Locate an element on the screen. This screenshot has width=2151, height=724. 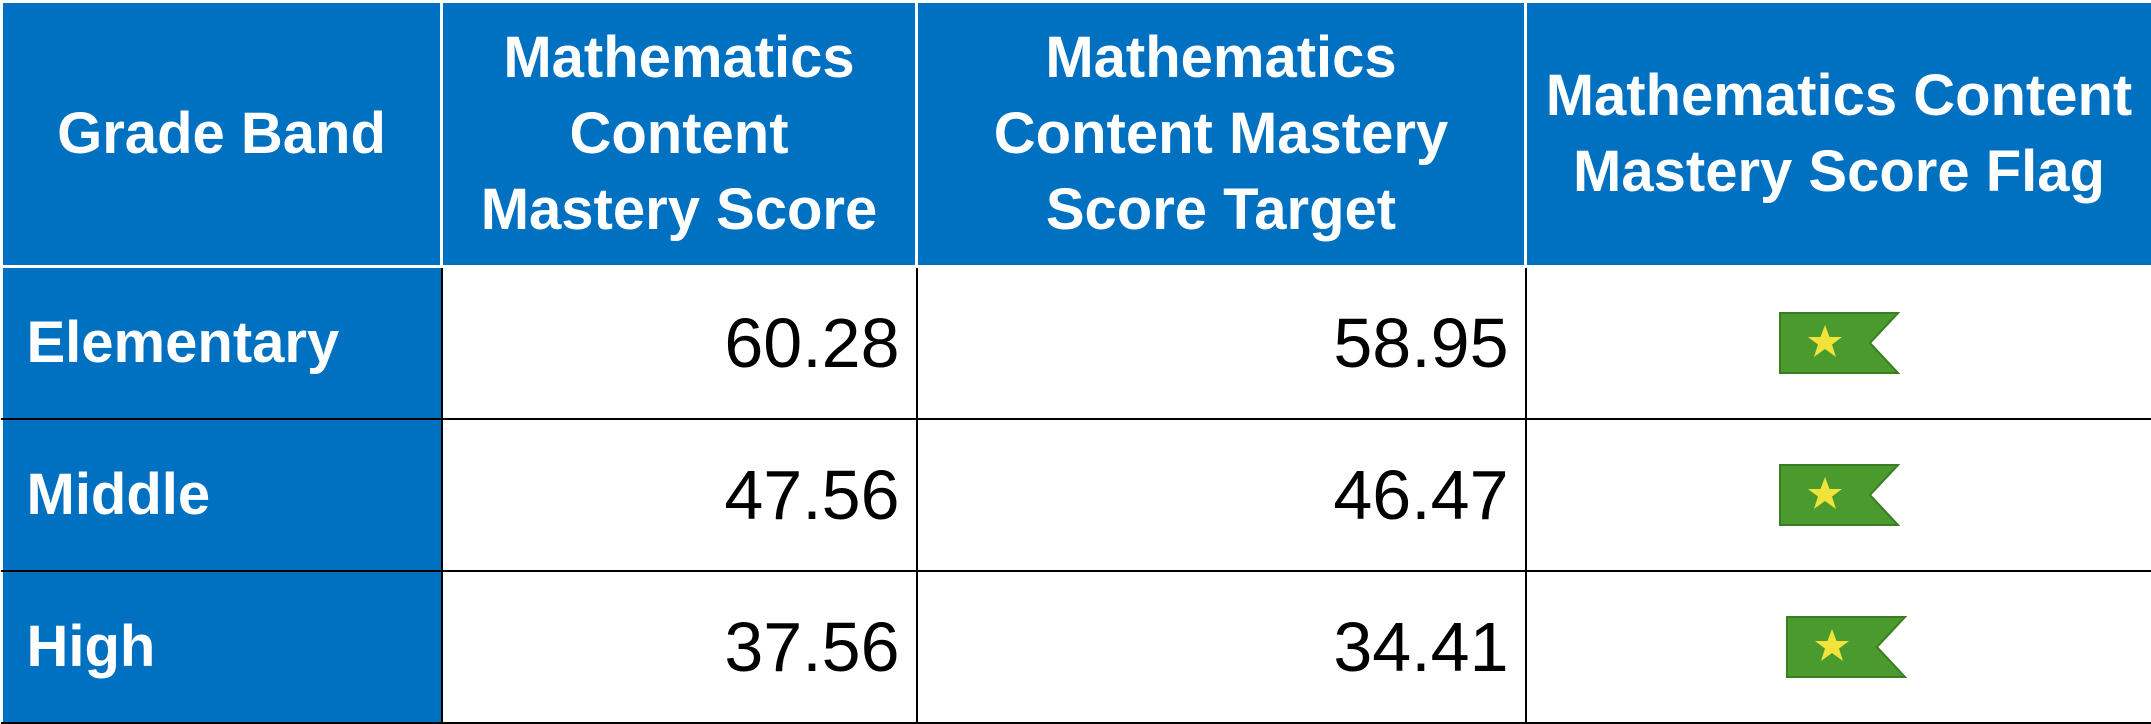
target-cell: 58.95 is located at coordinates (1221, 342).